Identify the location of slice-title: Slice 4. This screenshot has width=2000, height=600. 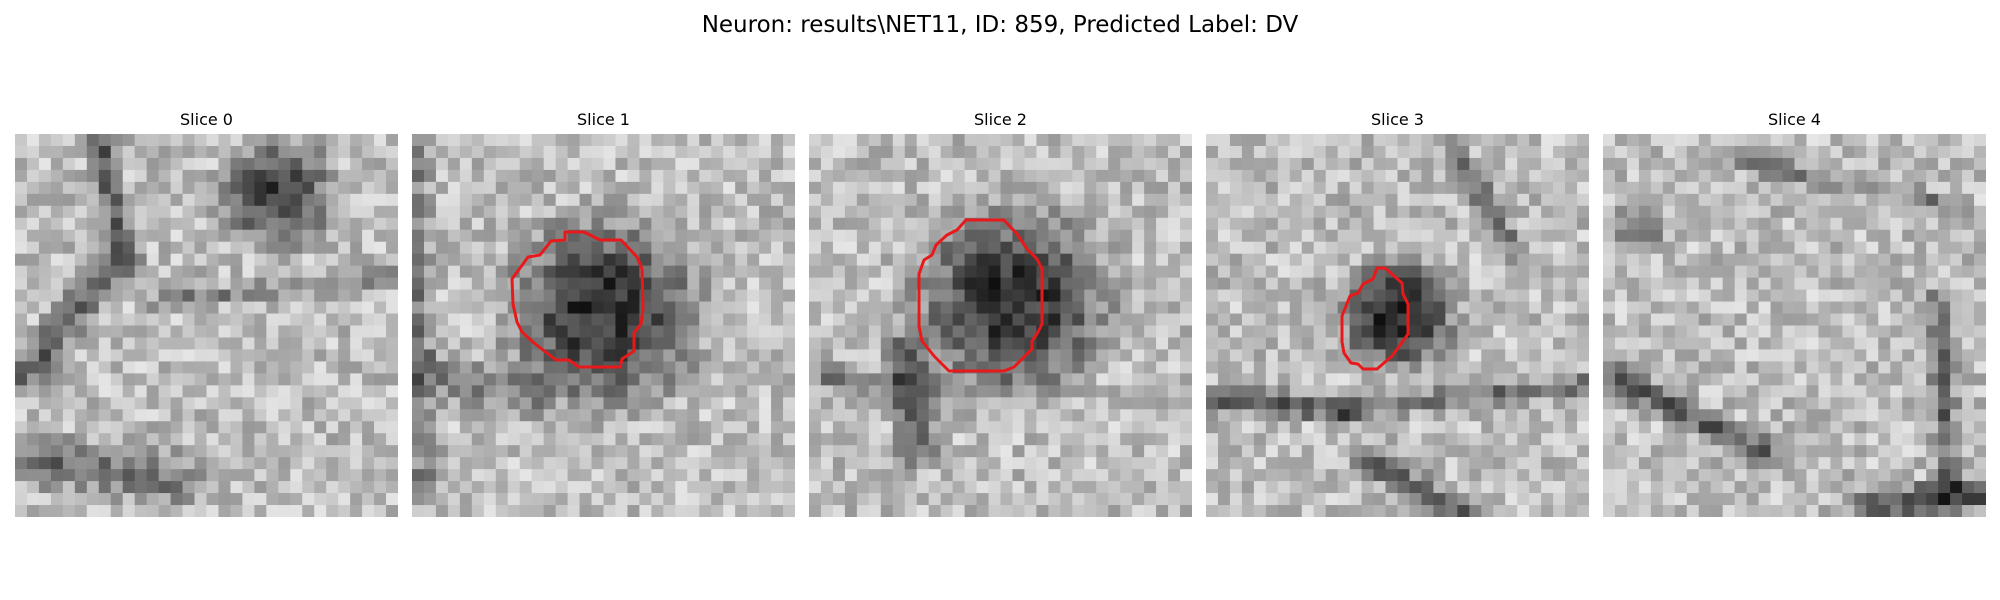
(1794, 119).